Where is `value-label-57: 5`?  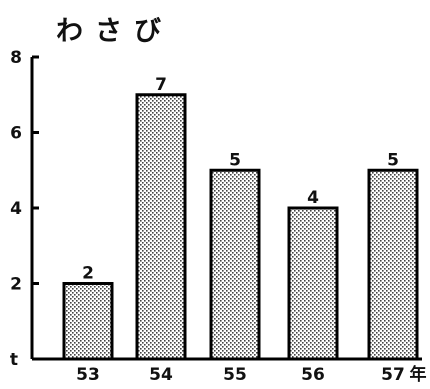 value-label-57: 5 is located at coordinates (393, 160).